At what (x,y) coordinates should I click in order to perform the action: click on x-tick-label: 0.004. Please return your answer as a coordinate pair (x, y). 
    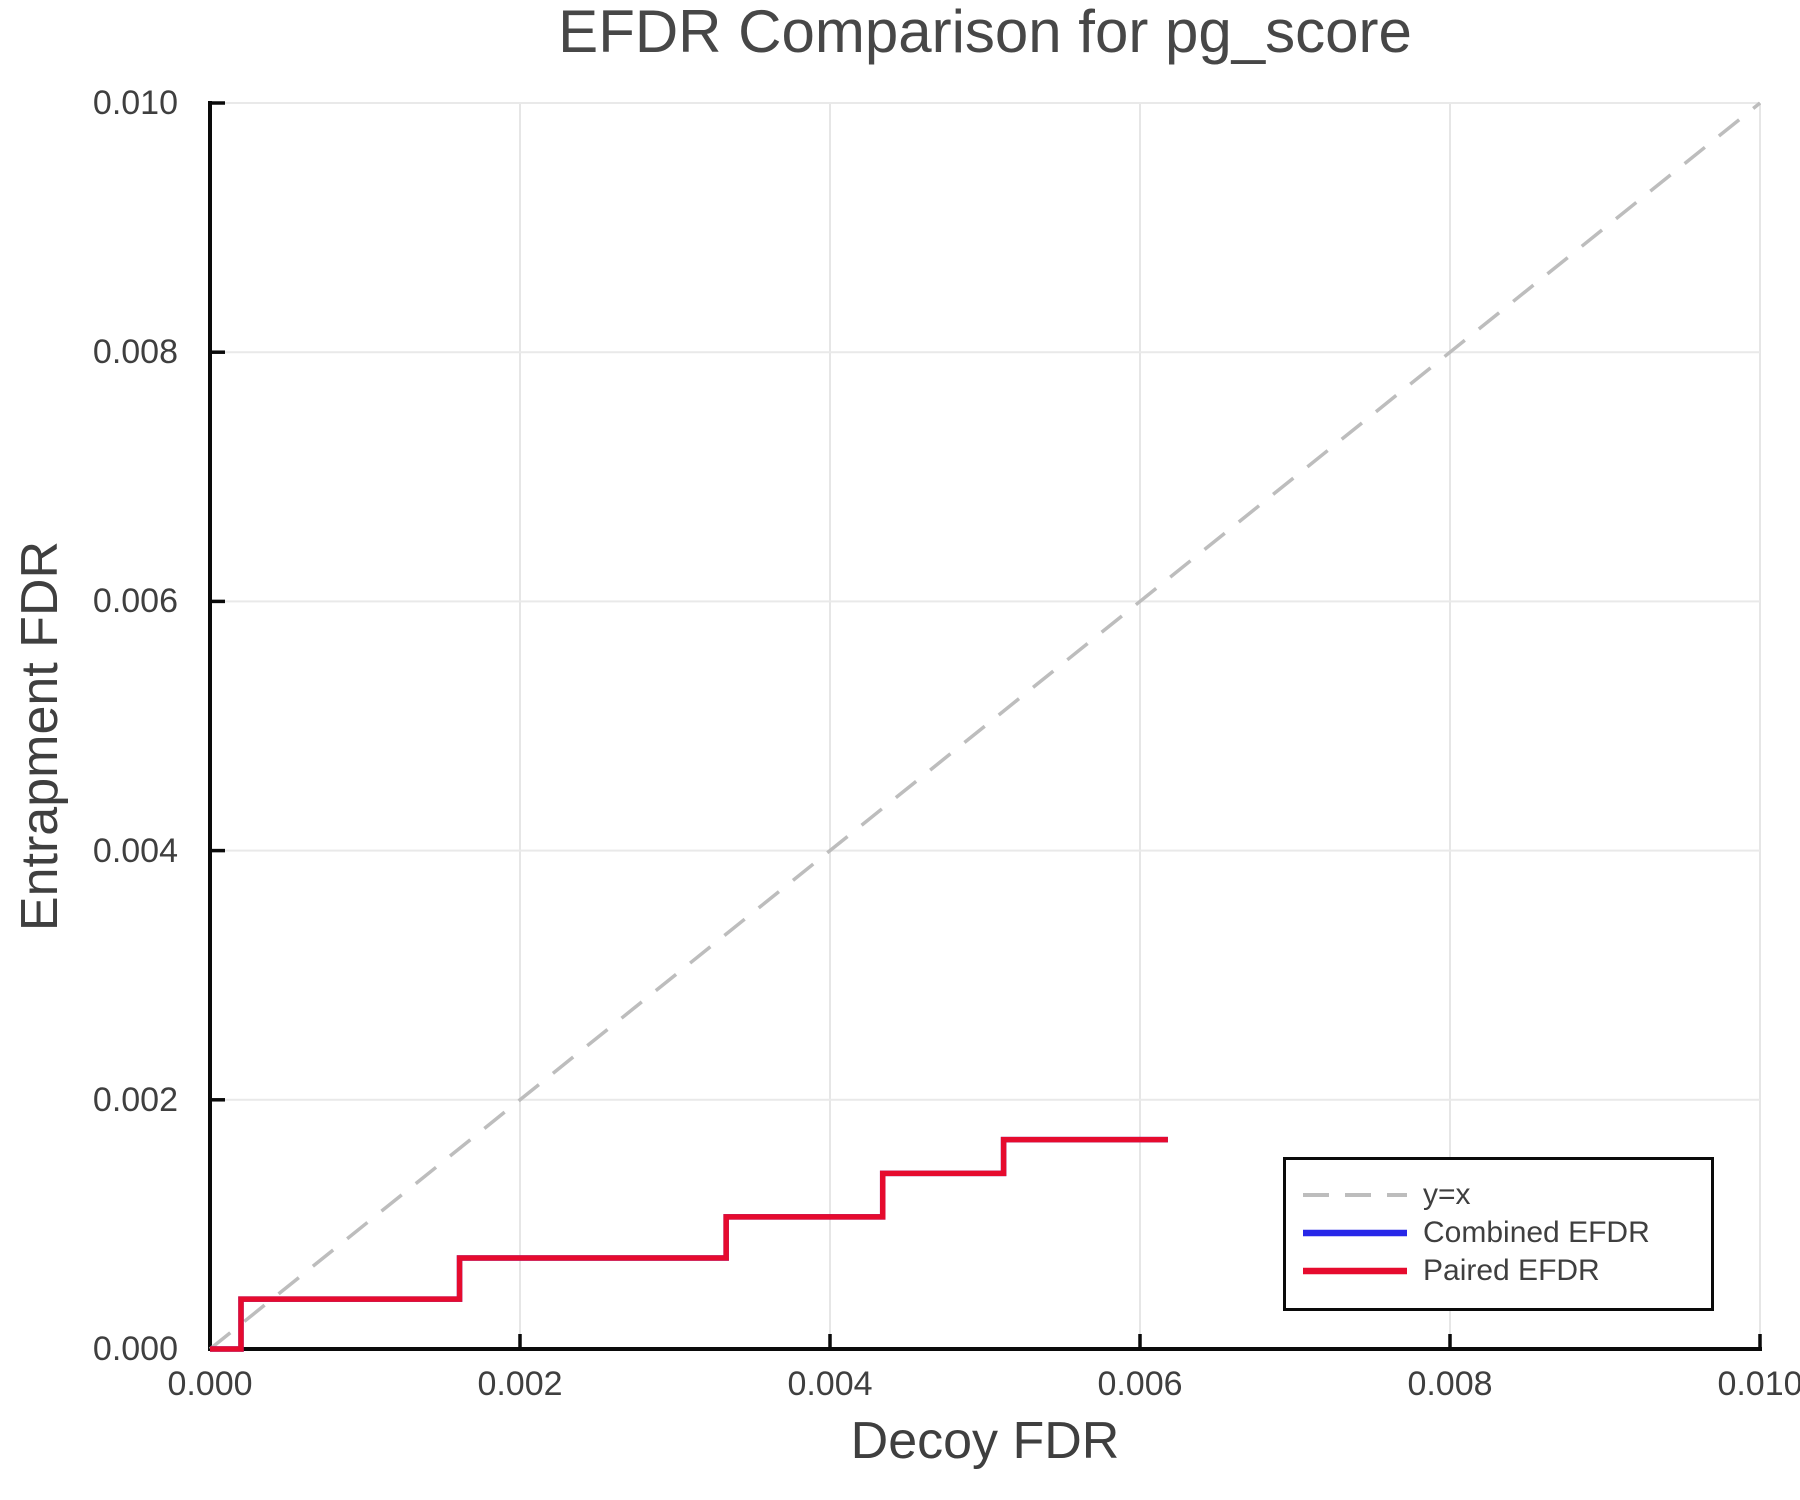
    Looking at the image, I should click on (830, 1384).